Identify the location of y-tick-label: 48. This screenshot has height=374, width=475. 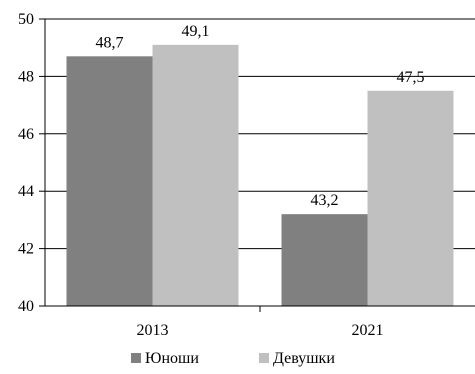
(26, 76).